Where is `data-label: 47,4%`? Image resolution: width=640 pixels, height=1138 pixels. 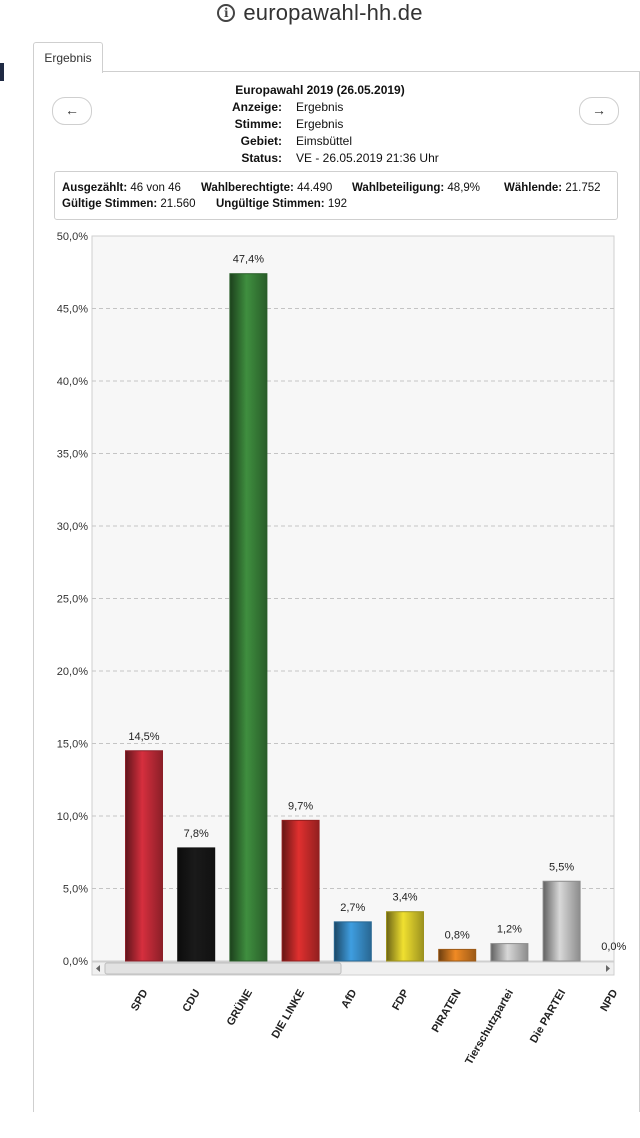 data-label: 47,4% is located at coordinates (248, 260).